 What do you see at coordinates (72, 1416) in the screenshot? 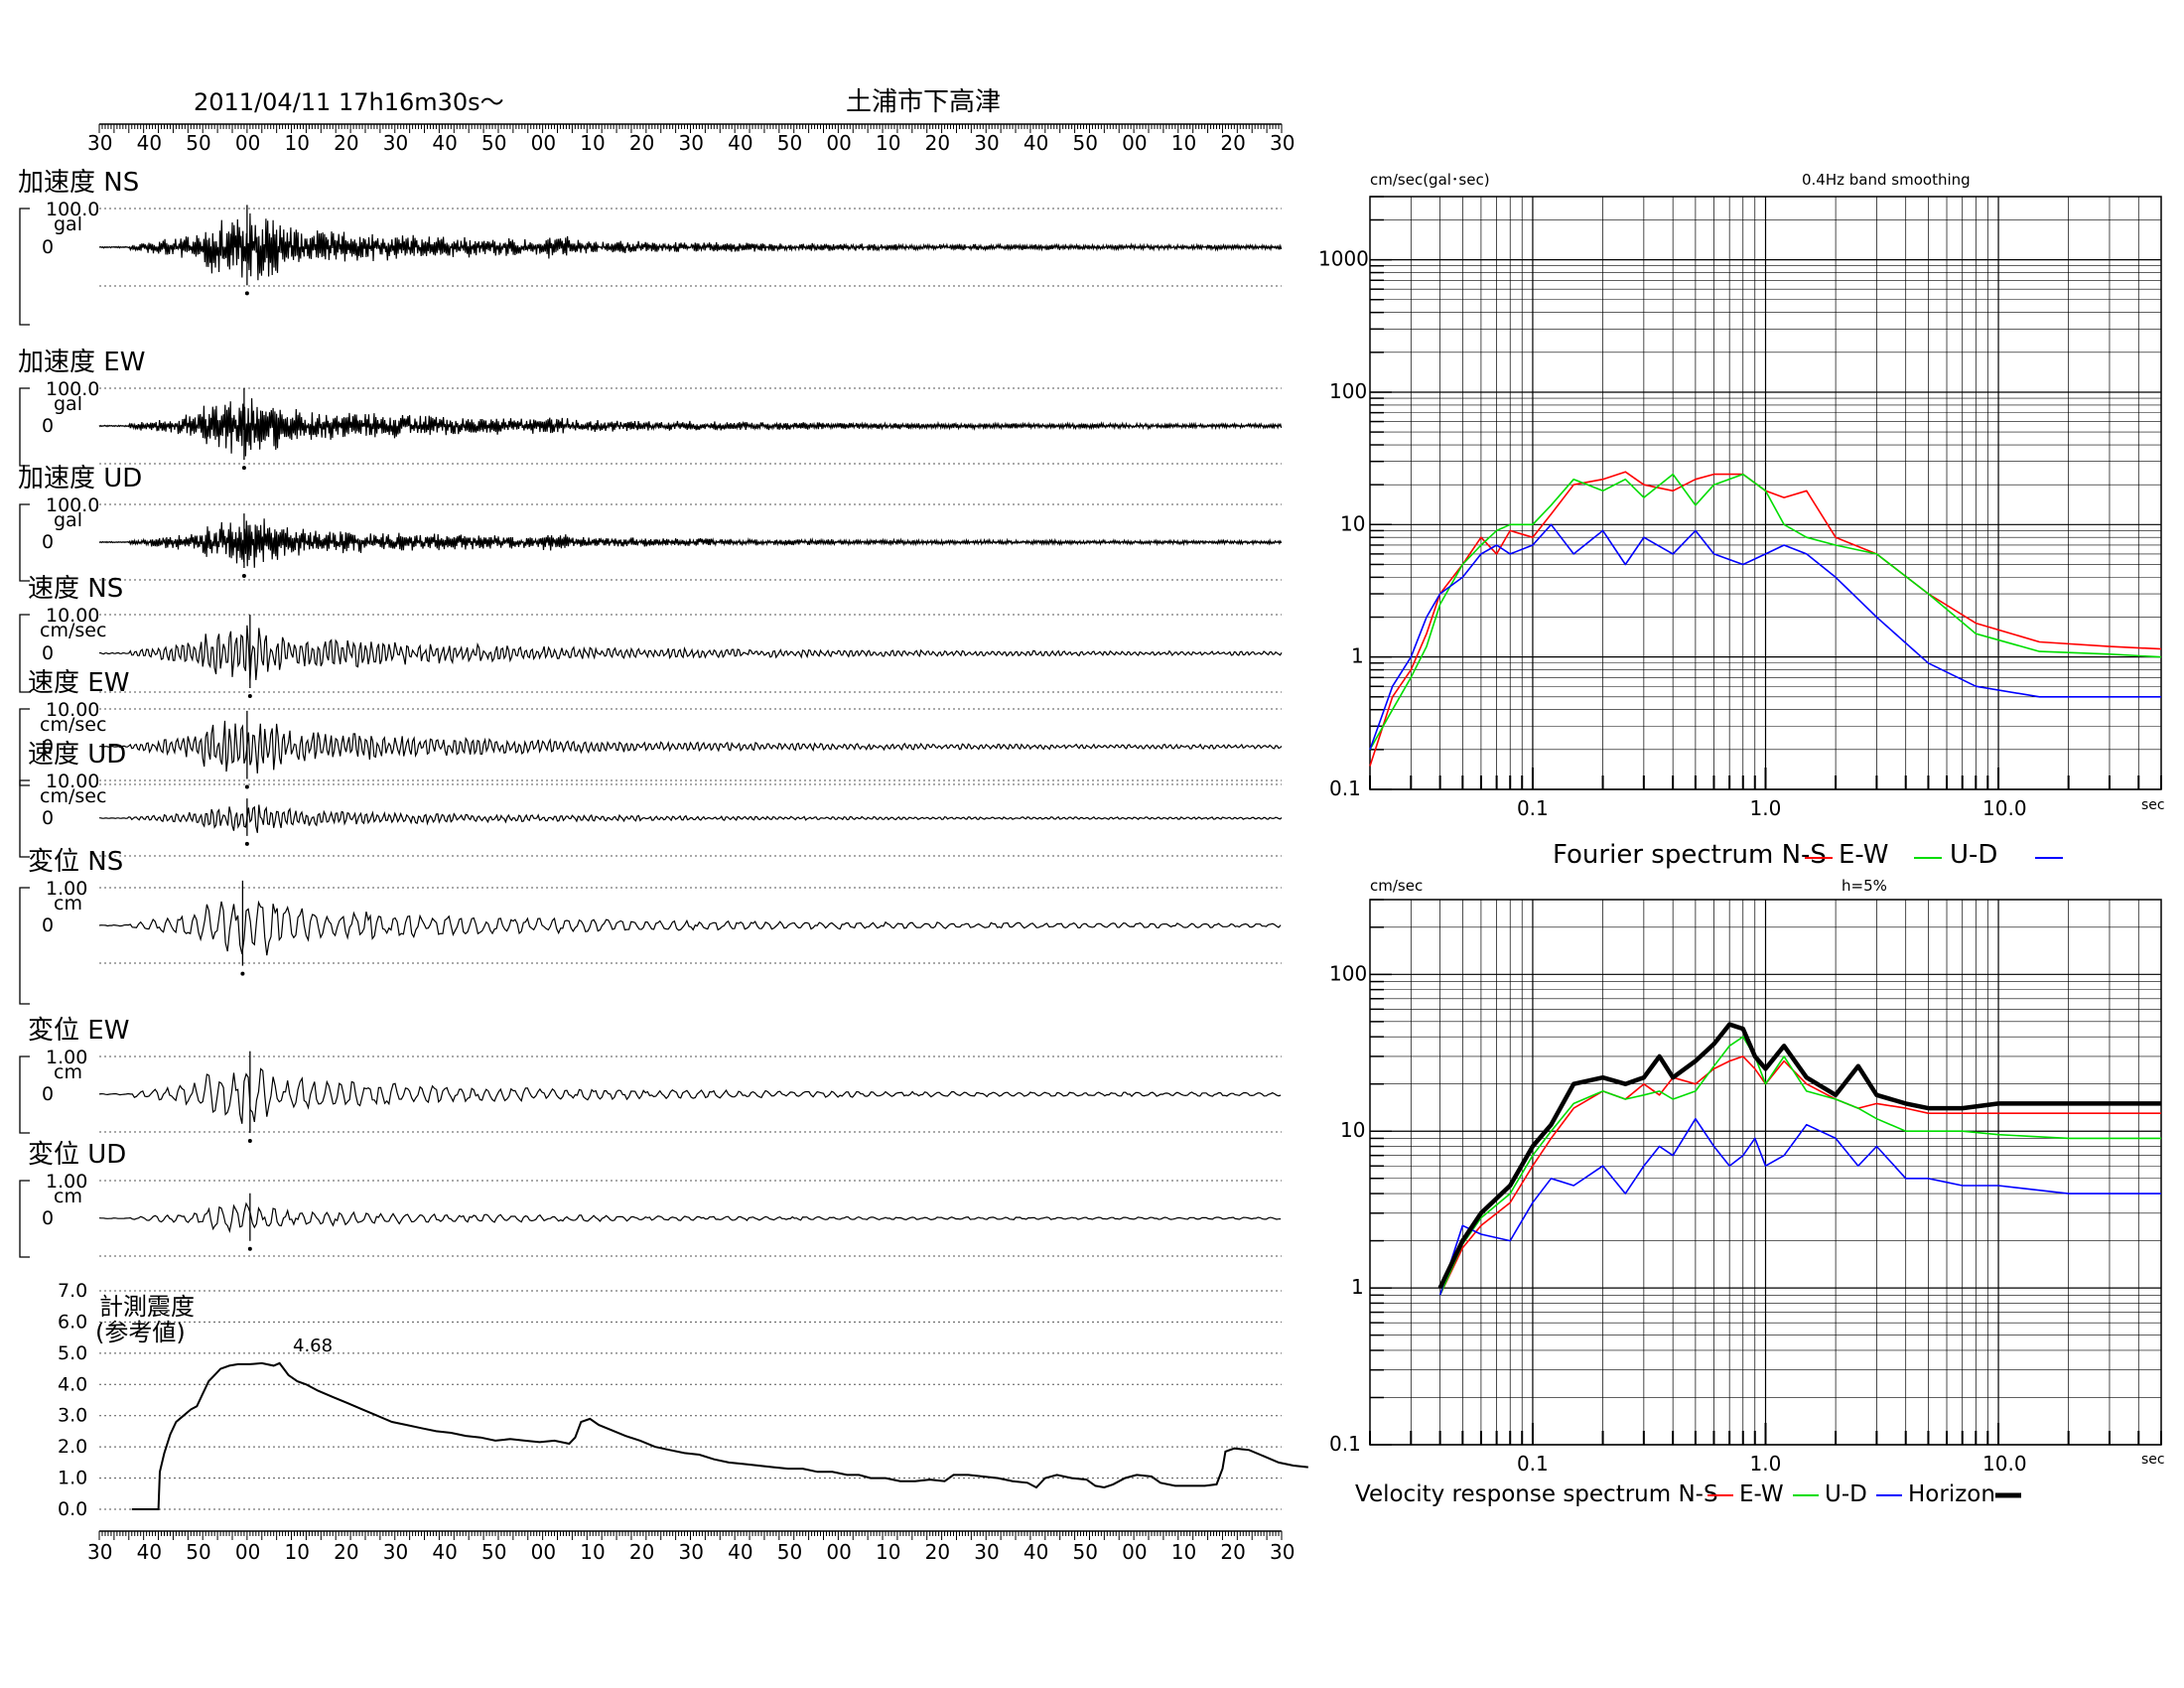
I see `intensity-tick-label: 3.0` at bounding box center [72, 1416].